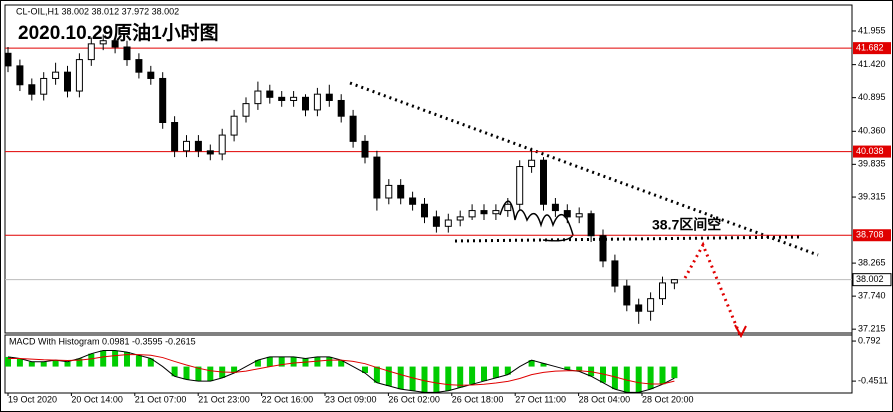 This screenshot has height=412, width=893. I want to click on x-tick-label: 28 Oct 20:00, so click(668, 399).